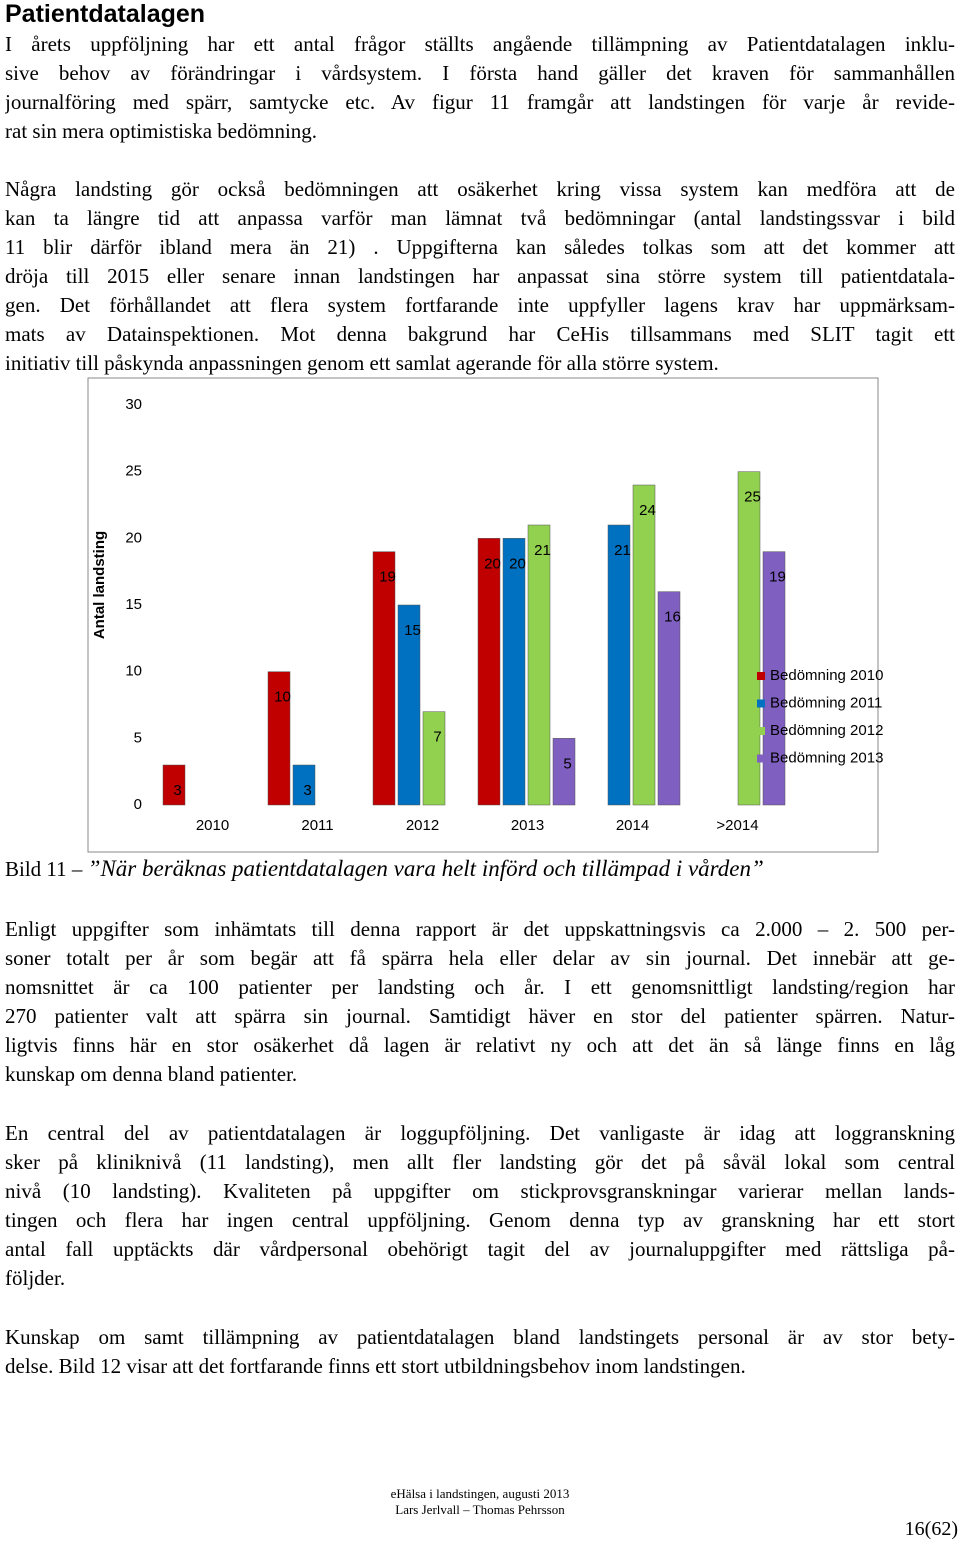  What do you see at coordinates (647, 510) in the screenshot?
I see `data-label: 24` at bounding box center [647, 510].